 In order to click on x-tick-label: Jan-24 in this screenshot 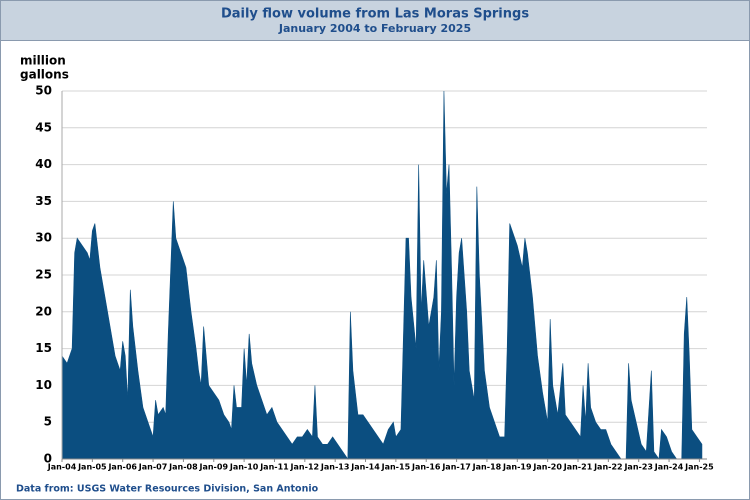, I will do `click(669, 467)`.